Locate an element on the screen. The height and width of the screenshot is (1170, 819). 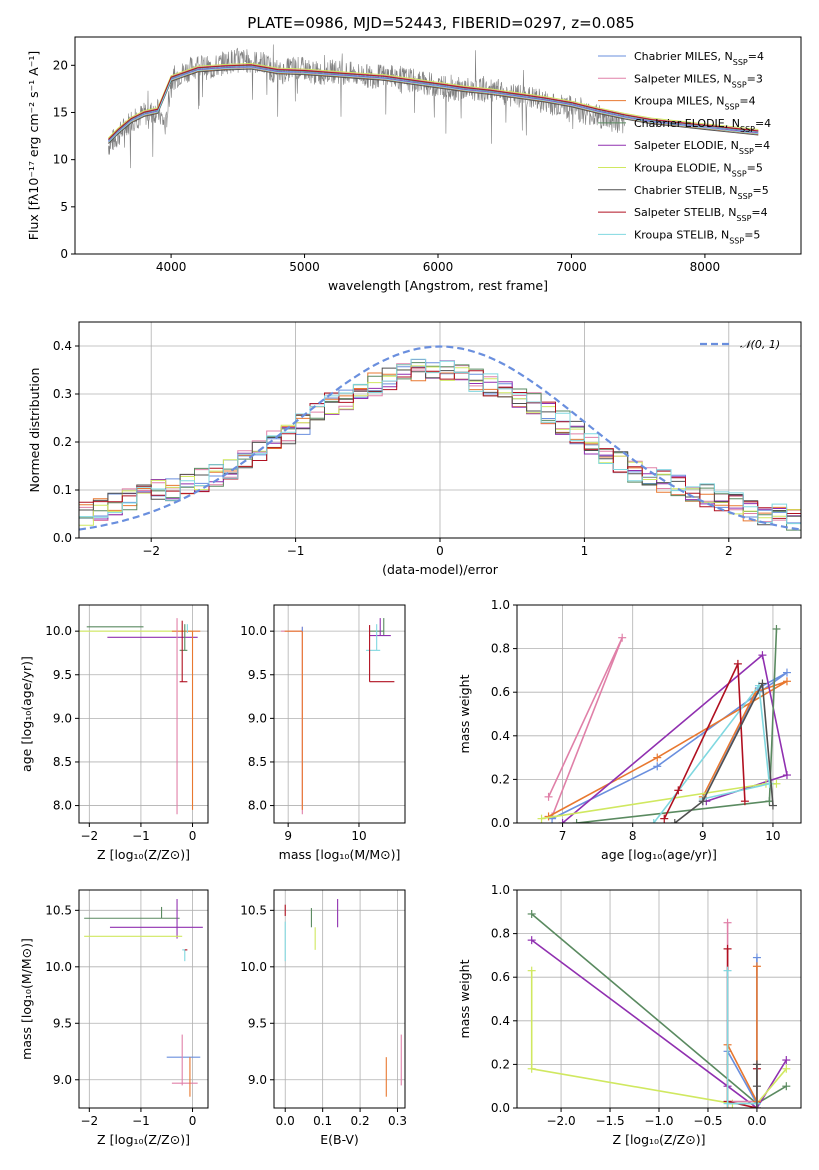
x-tick-label: 0.1 is located at coordinates (322, 1121).